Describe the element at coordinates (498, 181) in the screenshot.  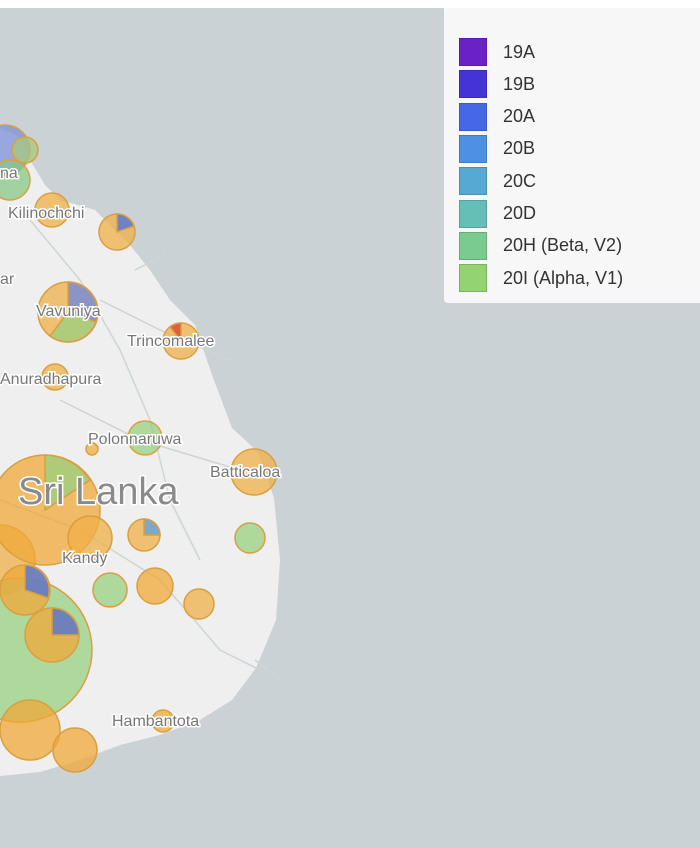
I see `legend-item: 20C` at that location.